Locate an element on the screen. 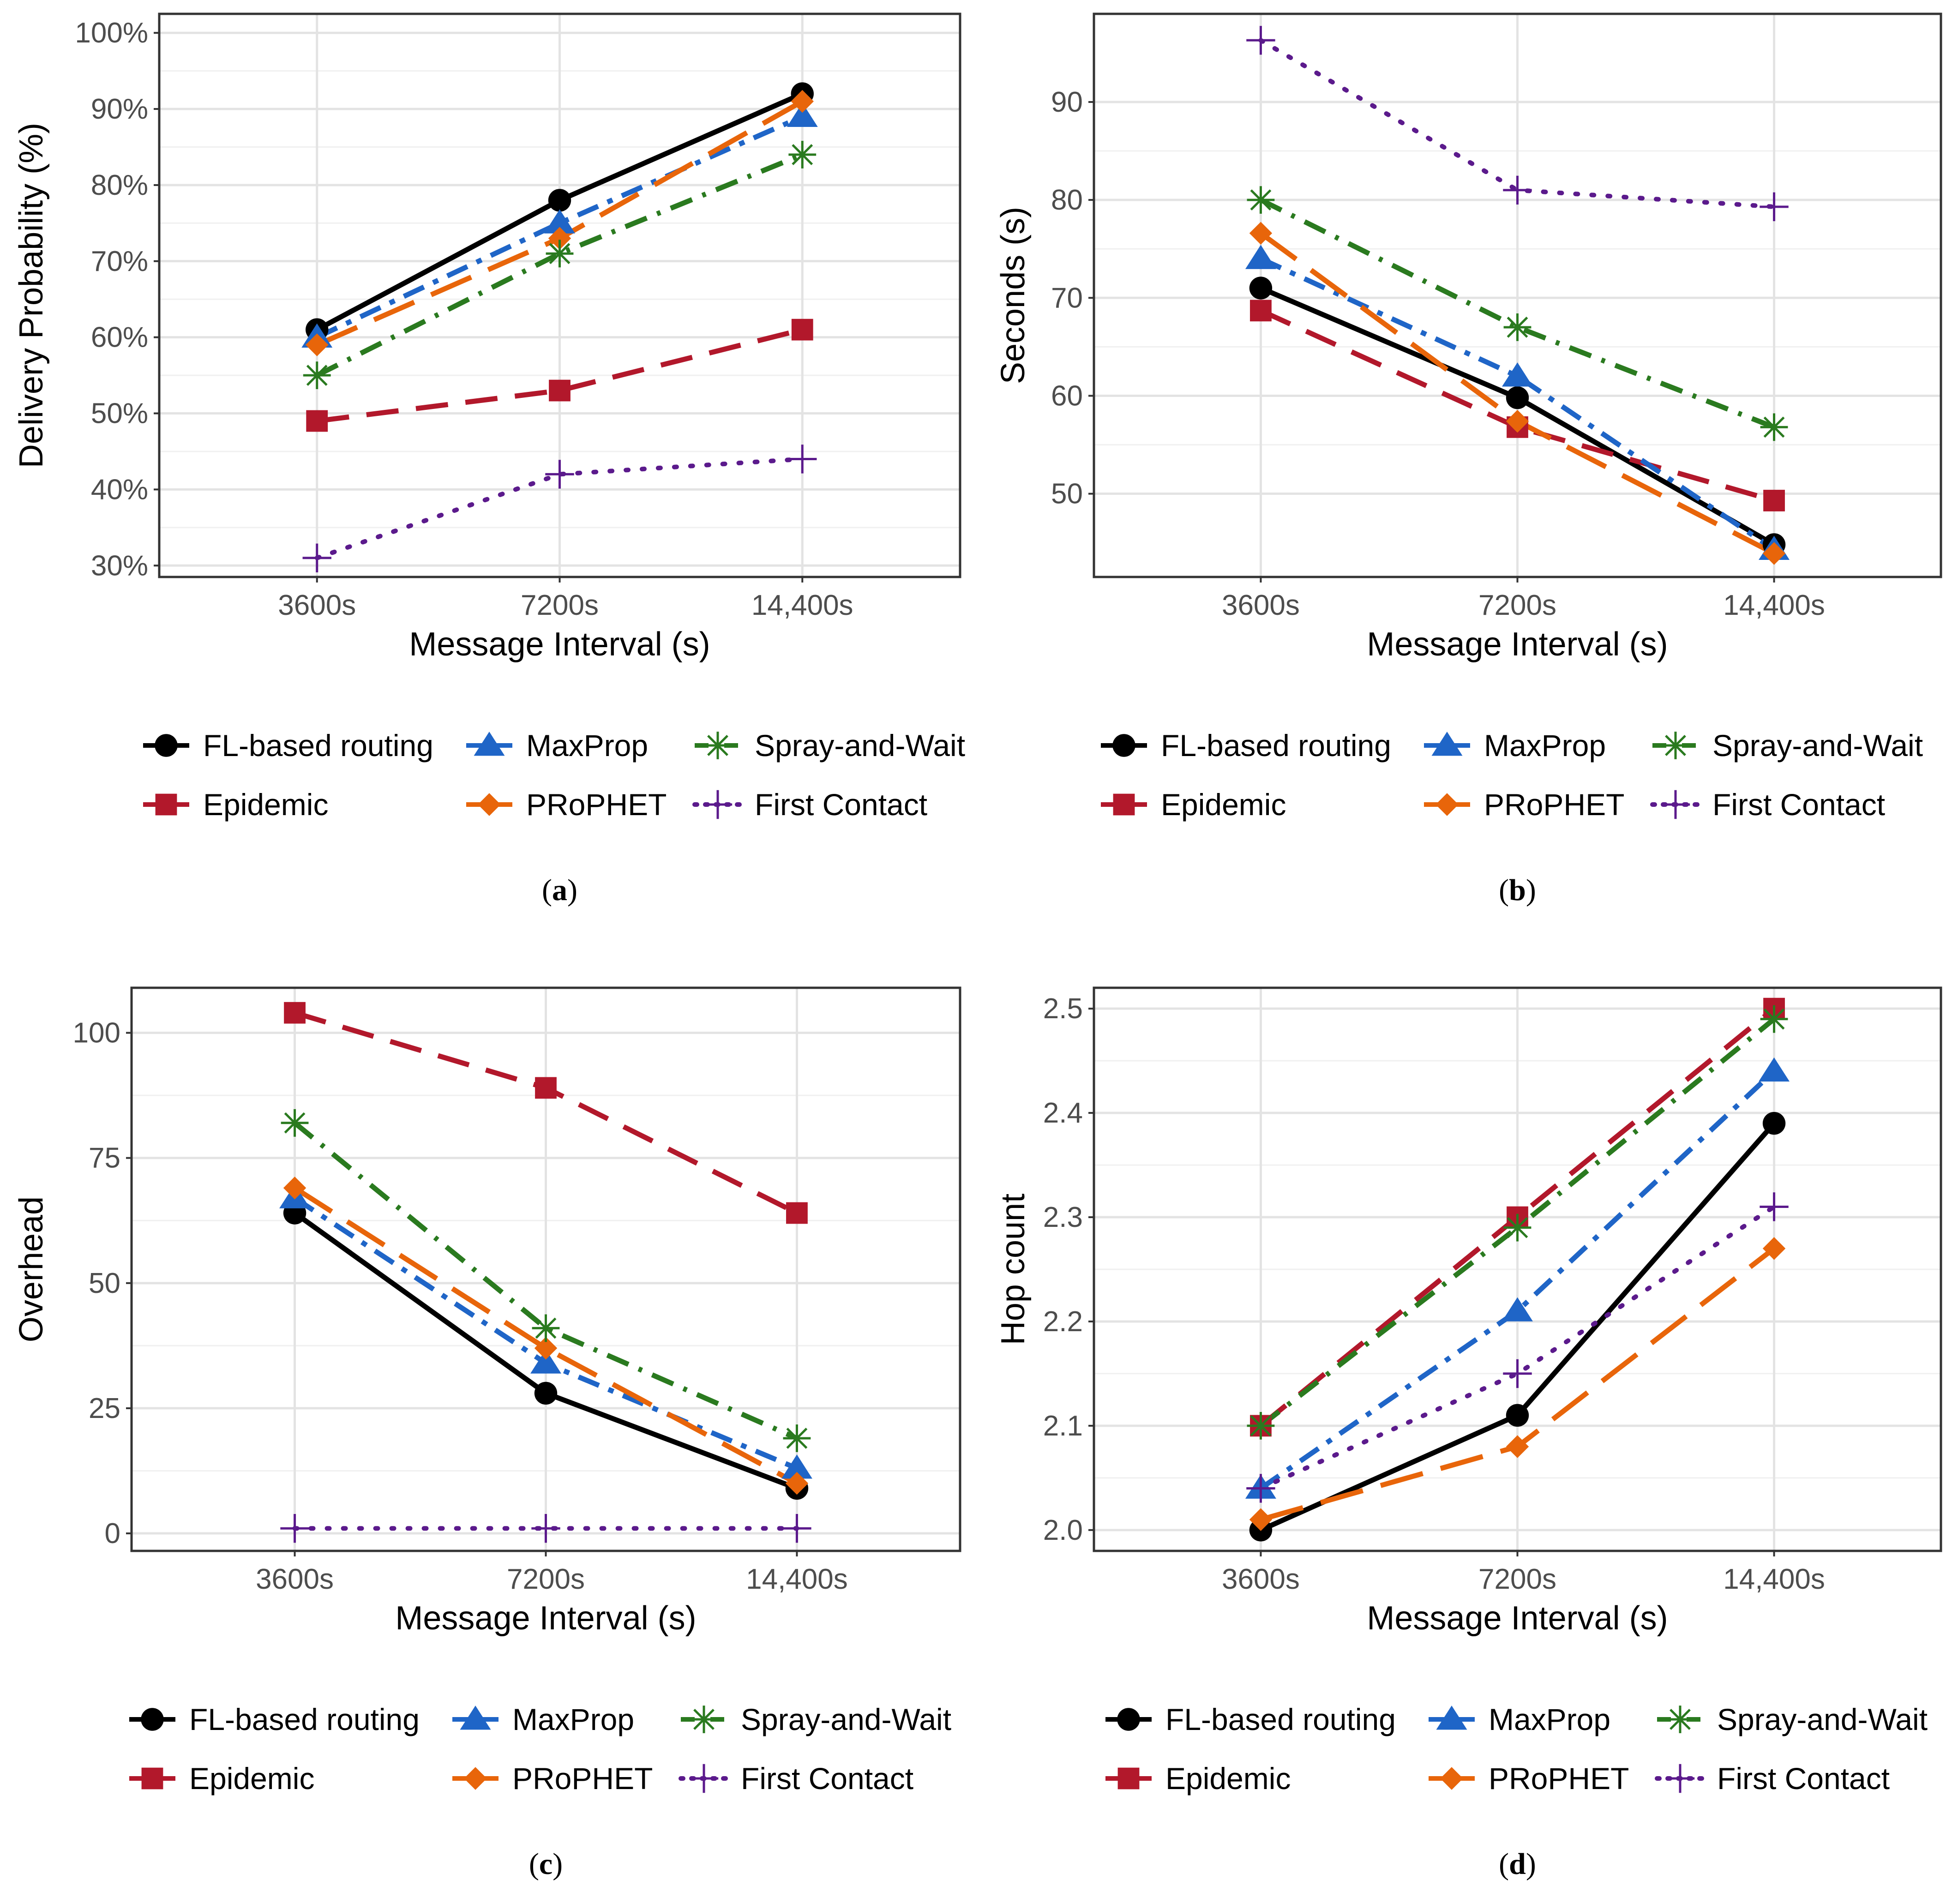 This screenshot has height=1904, width=1952. series-line-spray-and-wait is located at coordinates (545, 1281).